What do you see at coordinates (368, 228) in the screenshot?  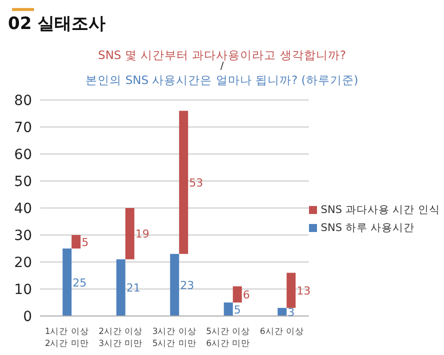 I see `legend-label: SNS 하루 사용시간` at bounding box center [368, 228].